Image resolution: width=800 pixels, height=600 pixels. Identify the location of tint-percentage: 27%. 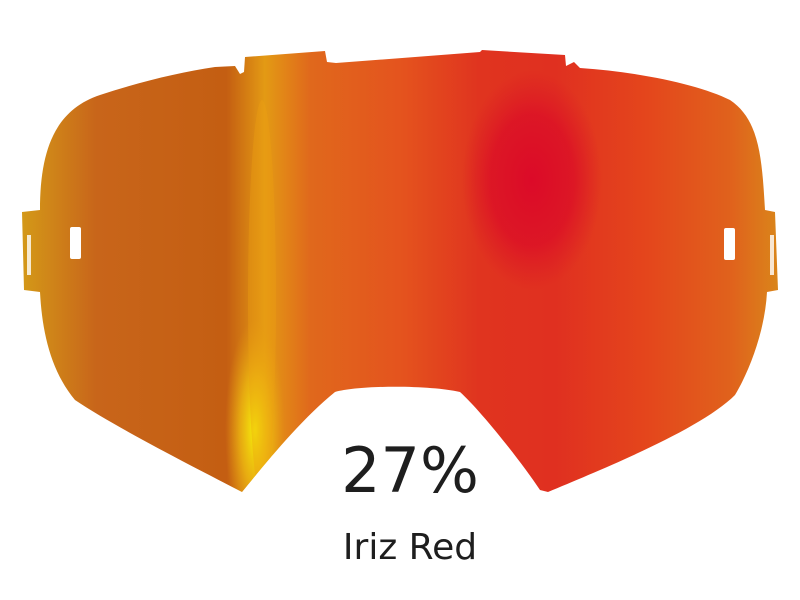
(410, 470).